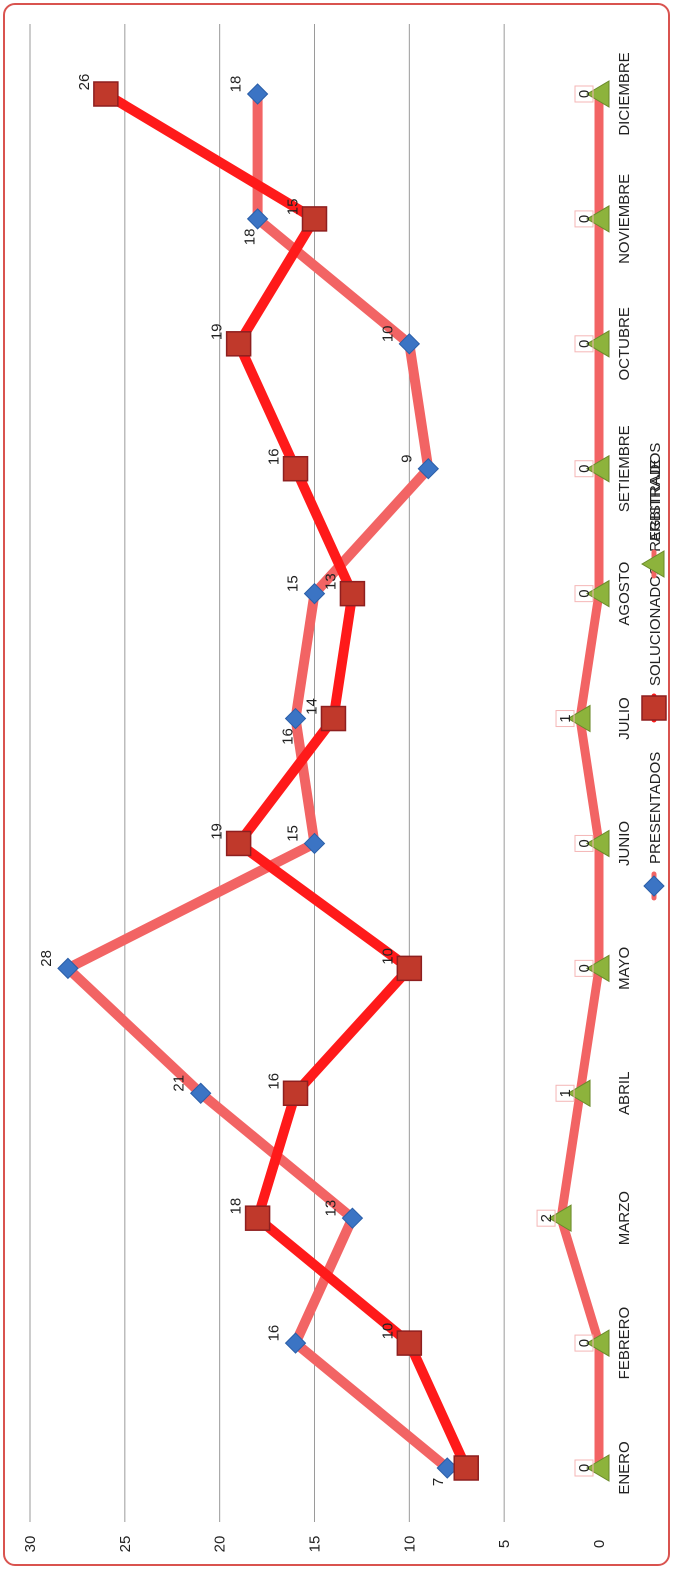  Describe the element at coordinates (30, 1544) in the screenshot. I see `y-tick-label: 30` at that location.